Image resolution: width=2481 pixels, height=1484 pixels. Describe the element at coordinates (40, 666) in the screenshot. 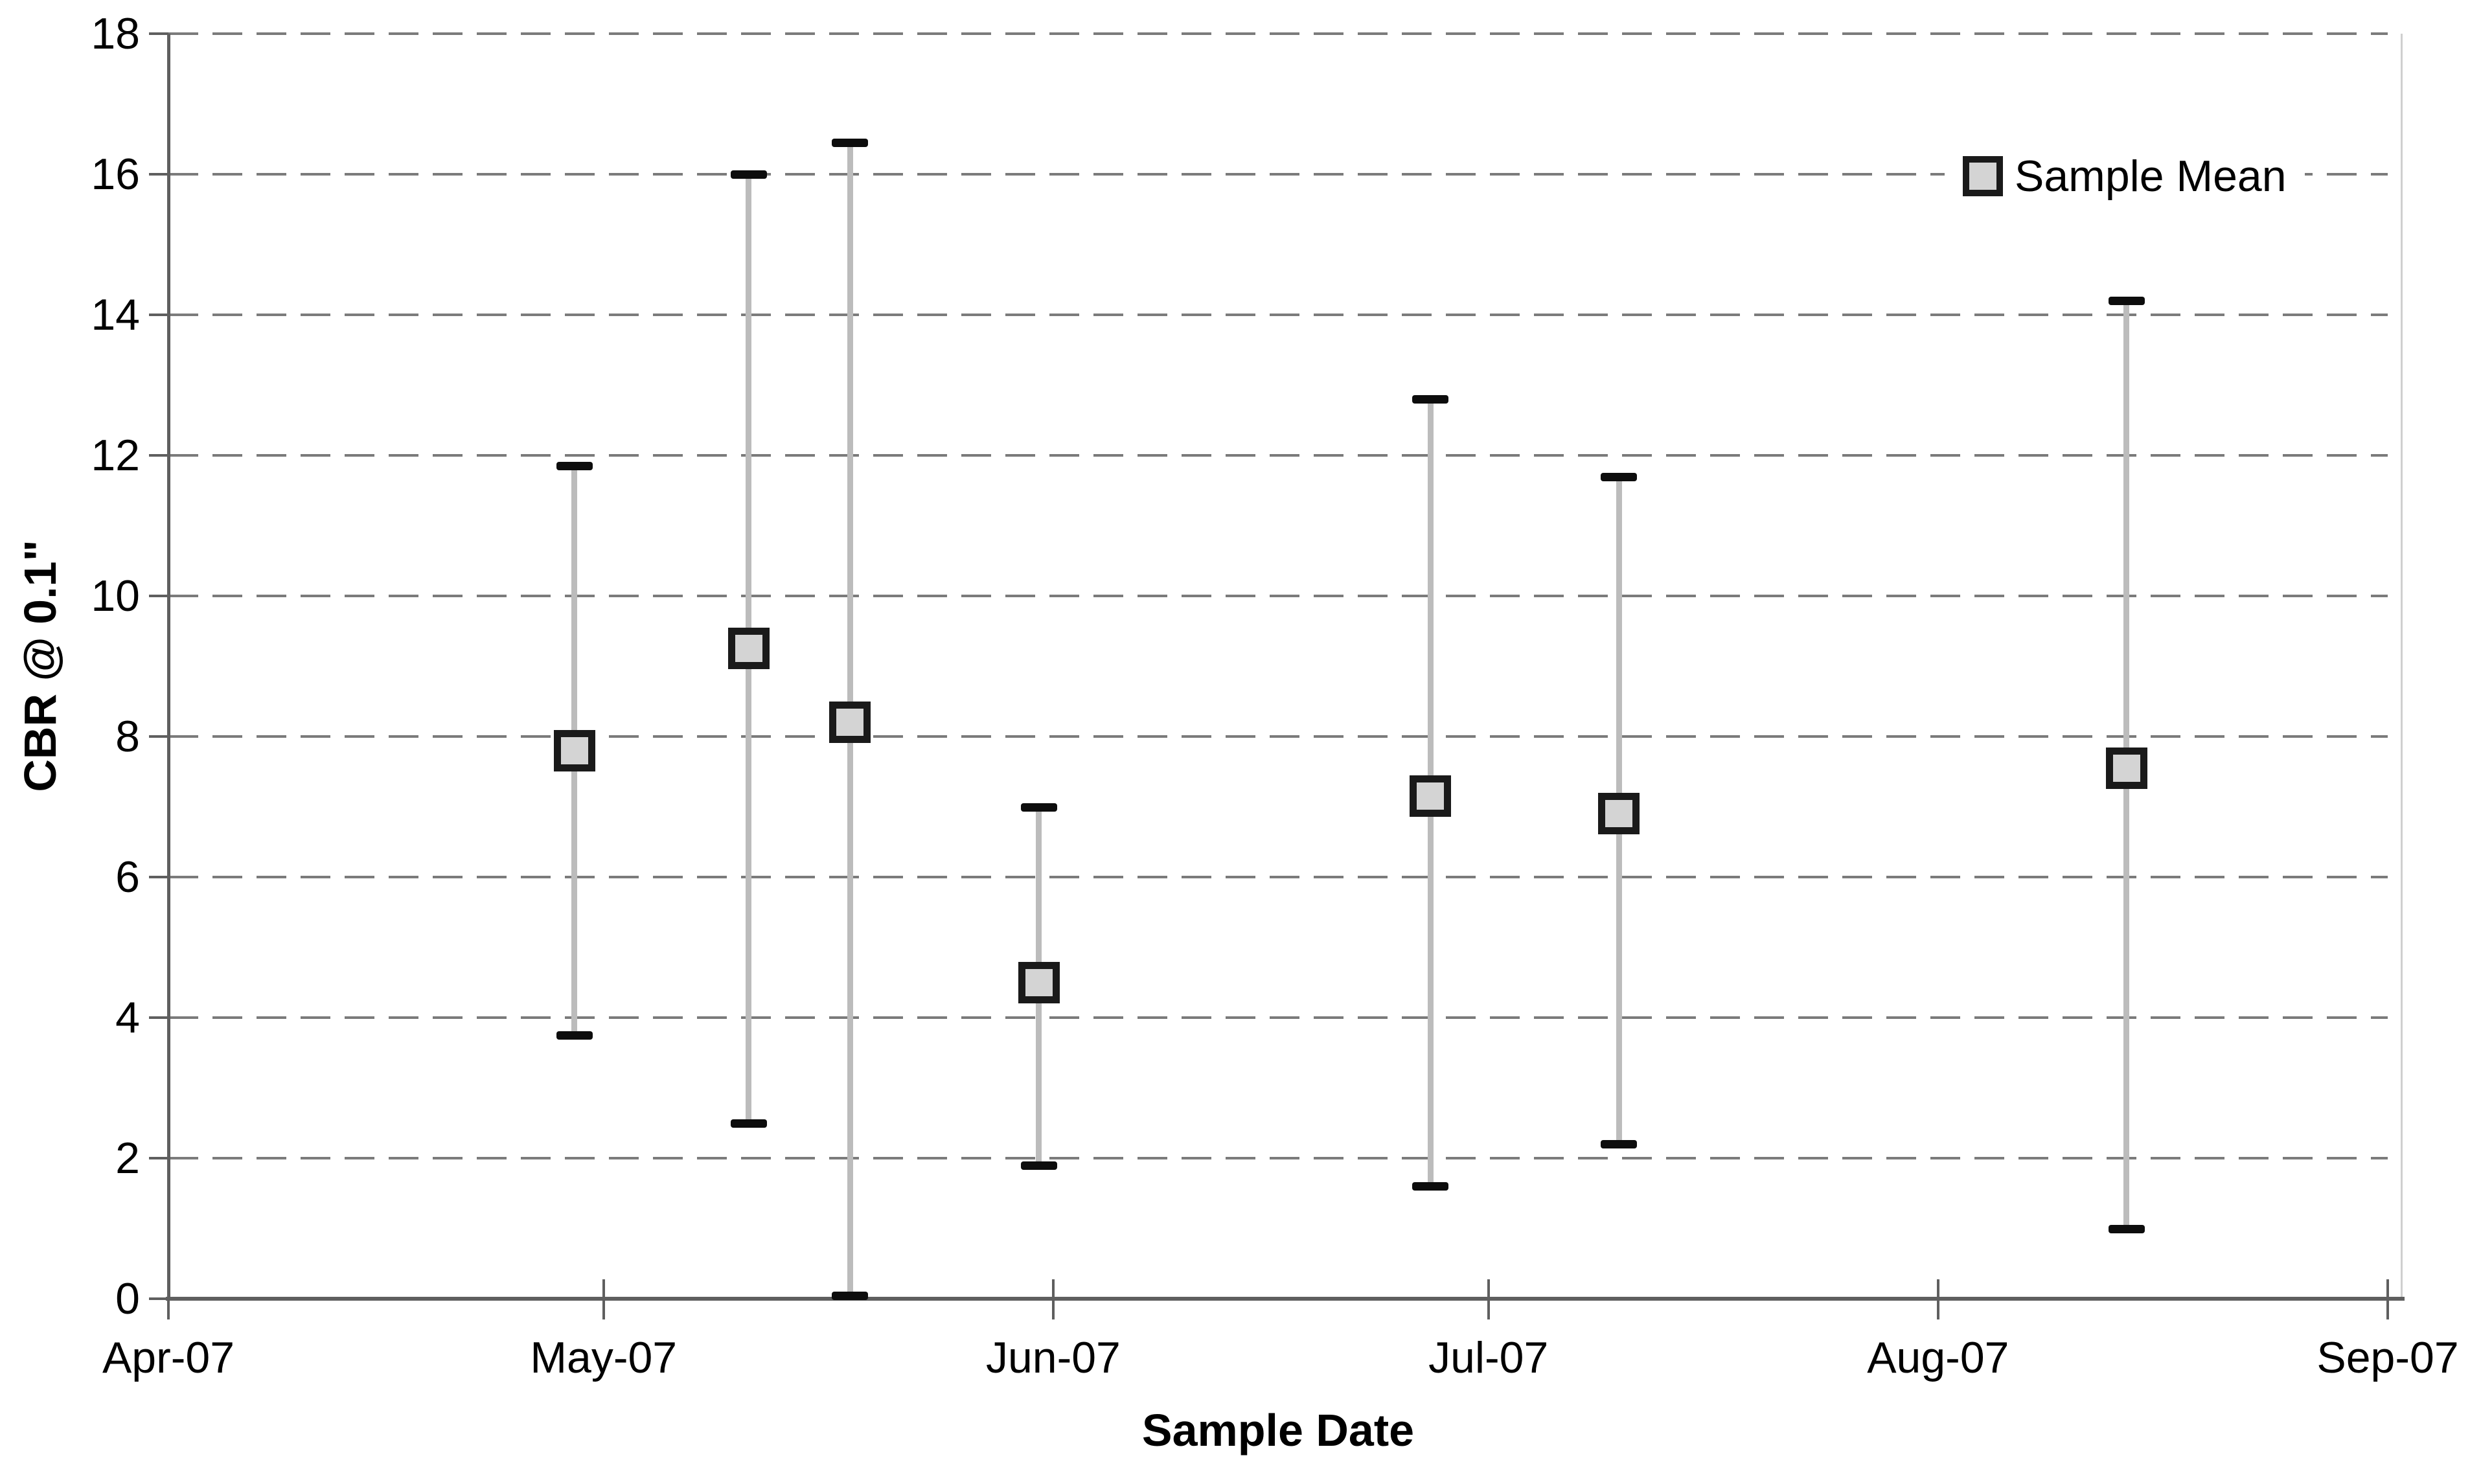

I see `y-axis-title: CBR @ 0.1"` at that location.